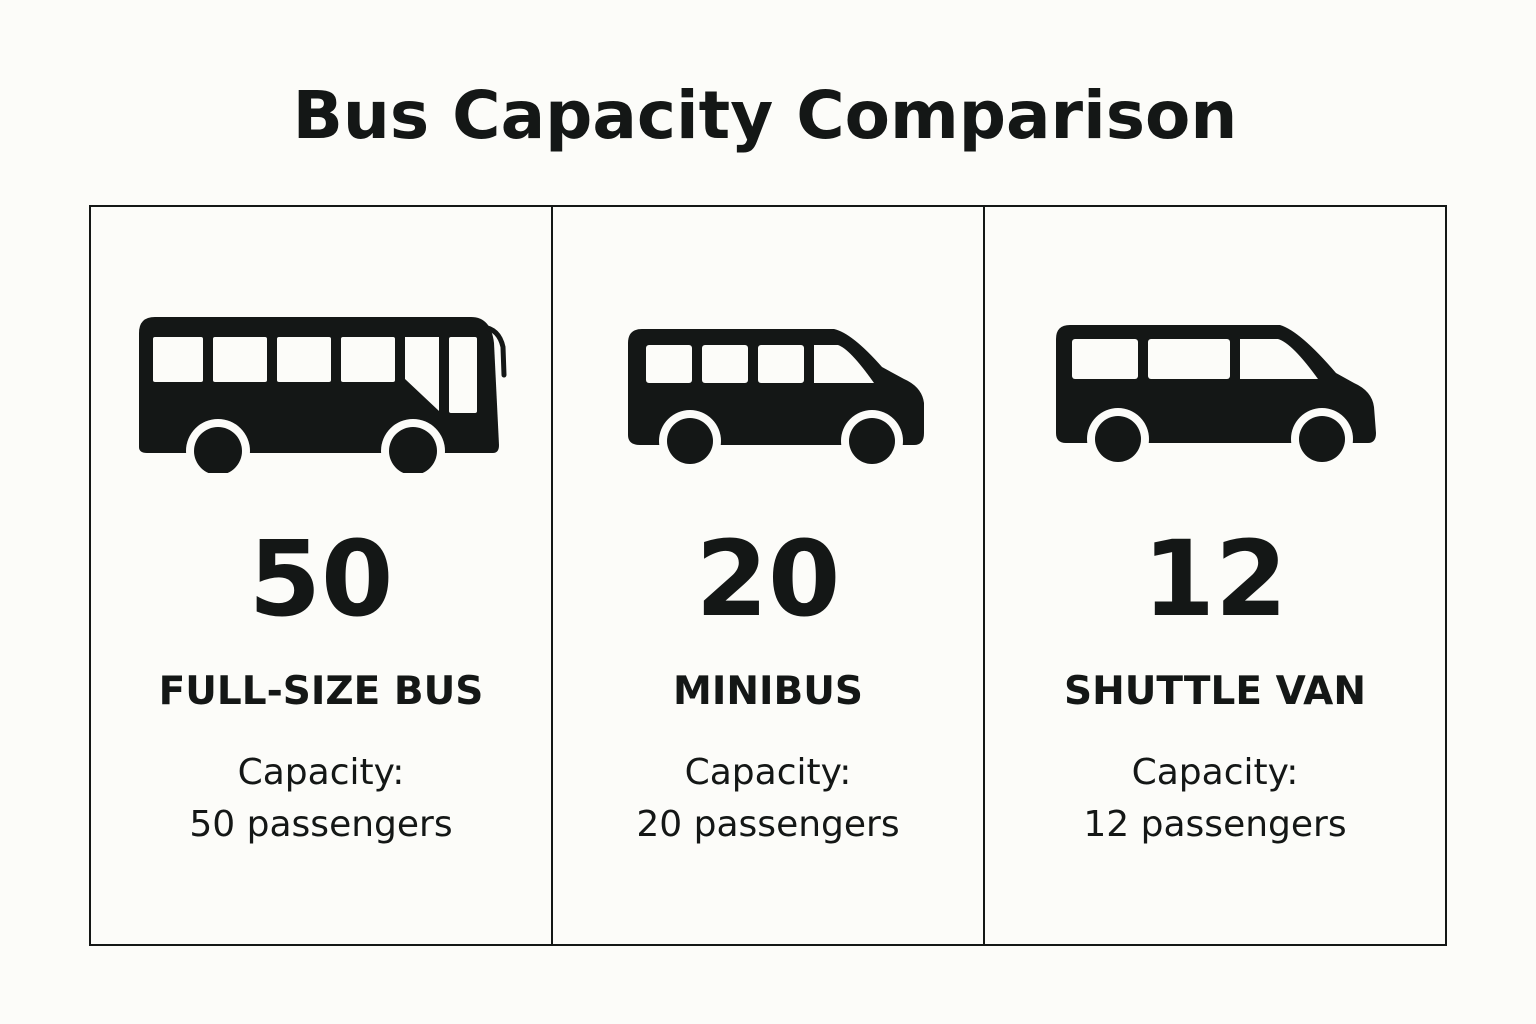 The height and width of the screenshot is (1024, 1536). What do you see at coordinates (1215, 691) in the screenshot?
I see `vehicle-name: SHUTTLE VAN` at bounding box center [1215, 691].